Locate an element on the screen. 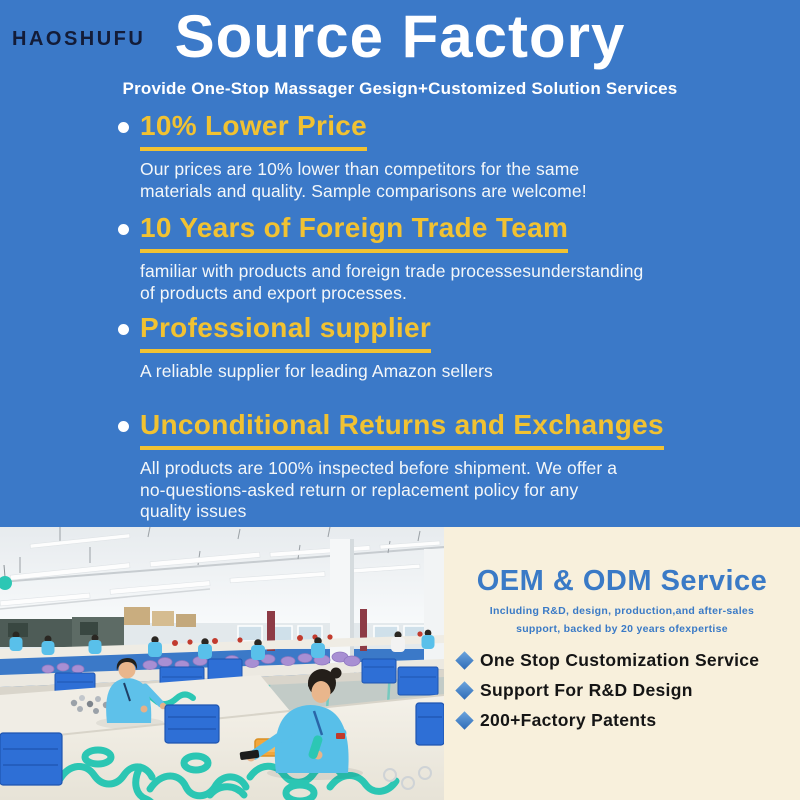  service-list-item: One Stop Customization Service is located at coordinates (607, 660).